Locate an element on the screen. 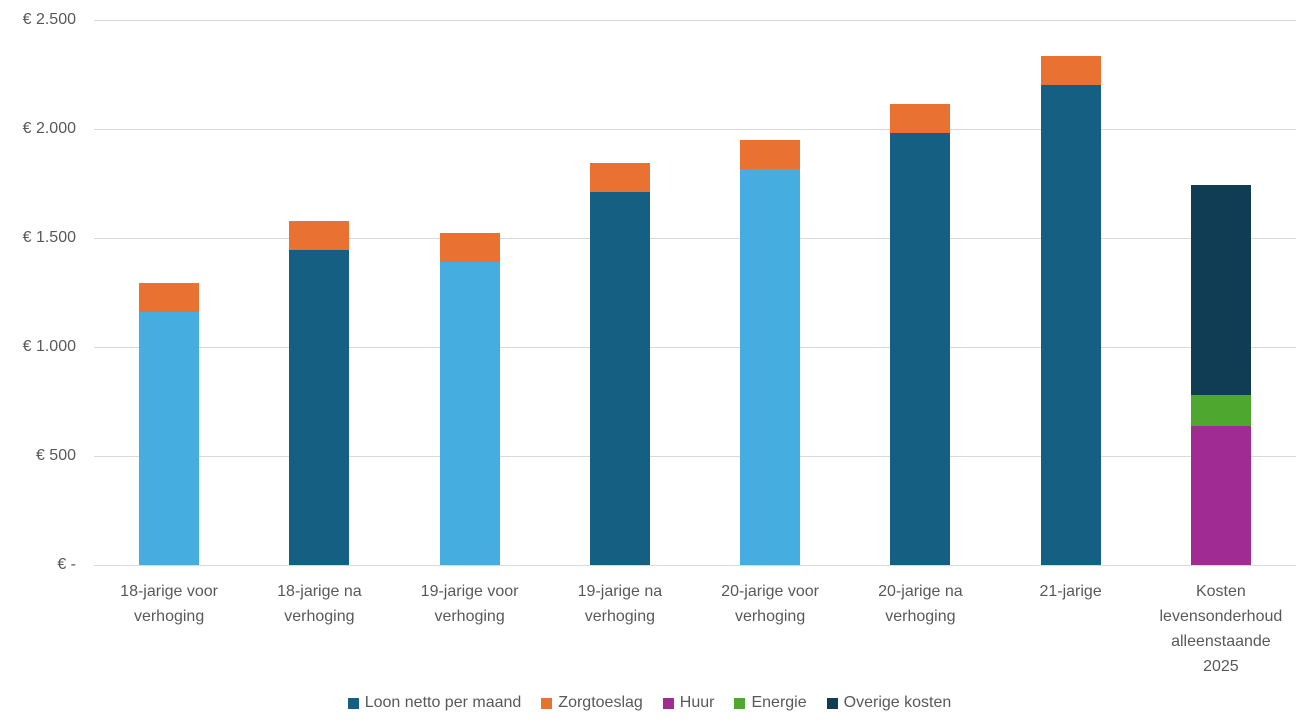 This screenshot has height=728, width=1299. legend-item: Zorgtoeslag is located at coordinates (592, 703).